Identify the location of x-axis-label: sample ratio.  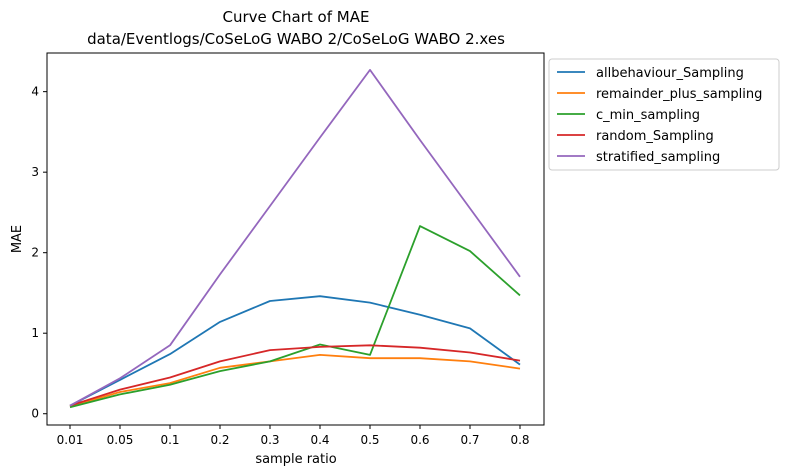
(295, 459).